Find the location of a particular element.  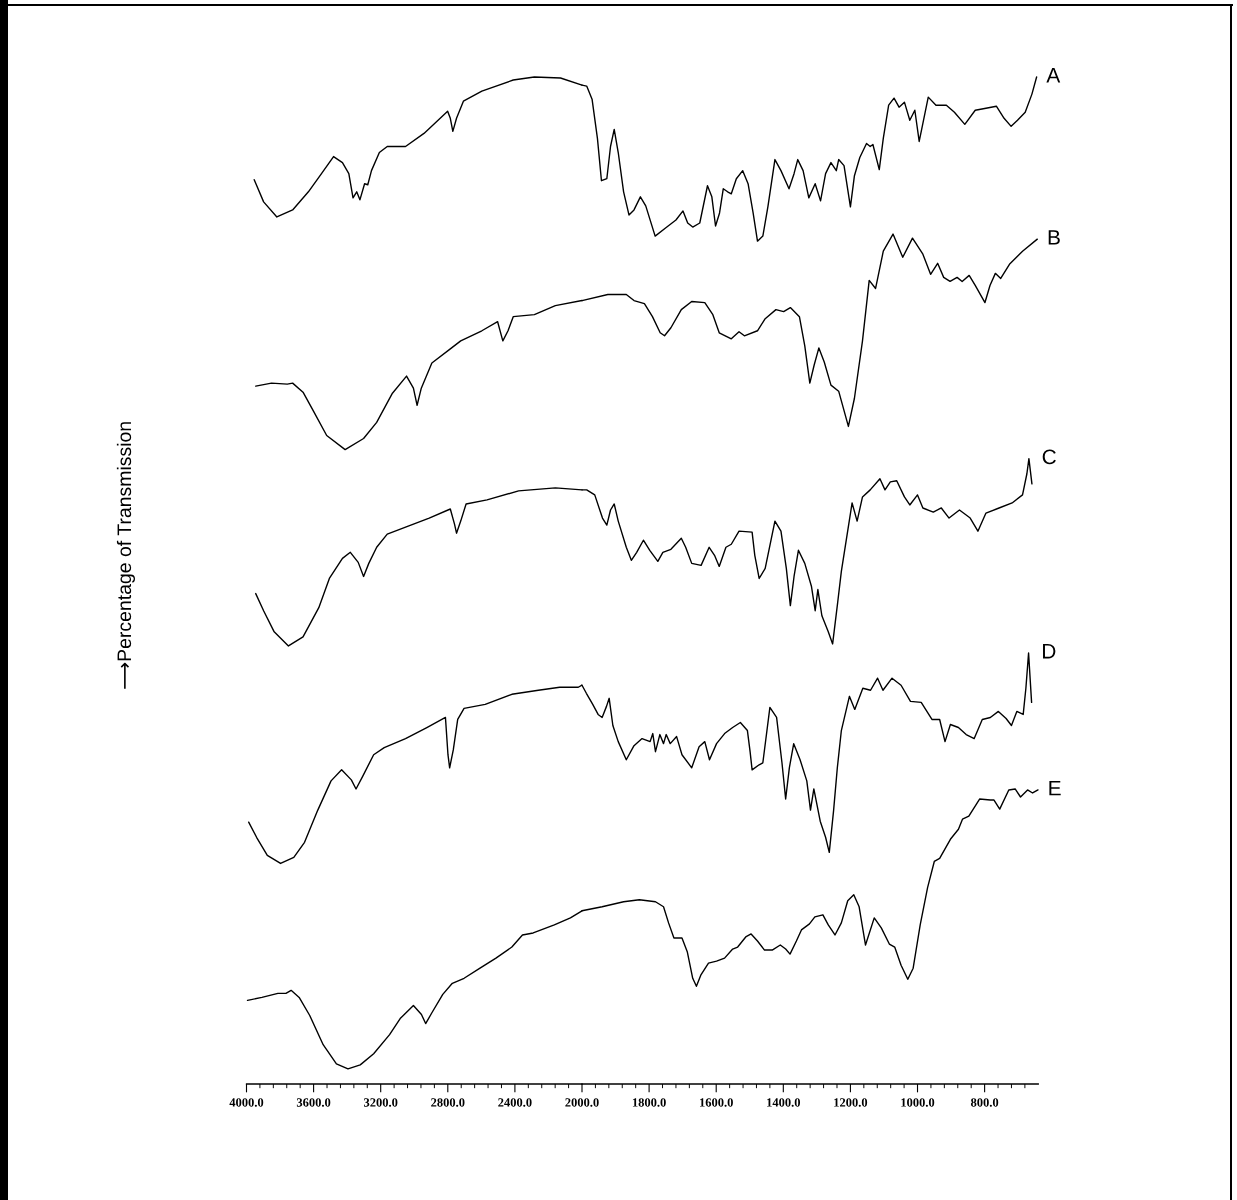

x-tick-label: 3600.0 is located at coordinates (313, 1102).